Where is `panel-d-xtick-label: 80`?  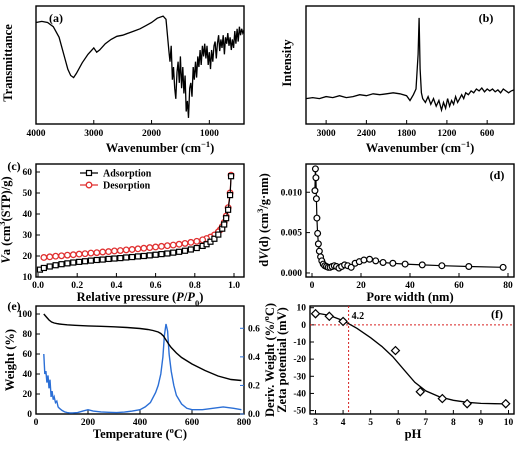 panel-d-xtick-label: 80 is located at coordinates (508, 286).